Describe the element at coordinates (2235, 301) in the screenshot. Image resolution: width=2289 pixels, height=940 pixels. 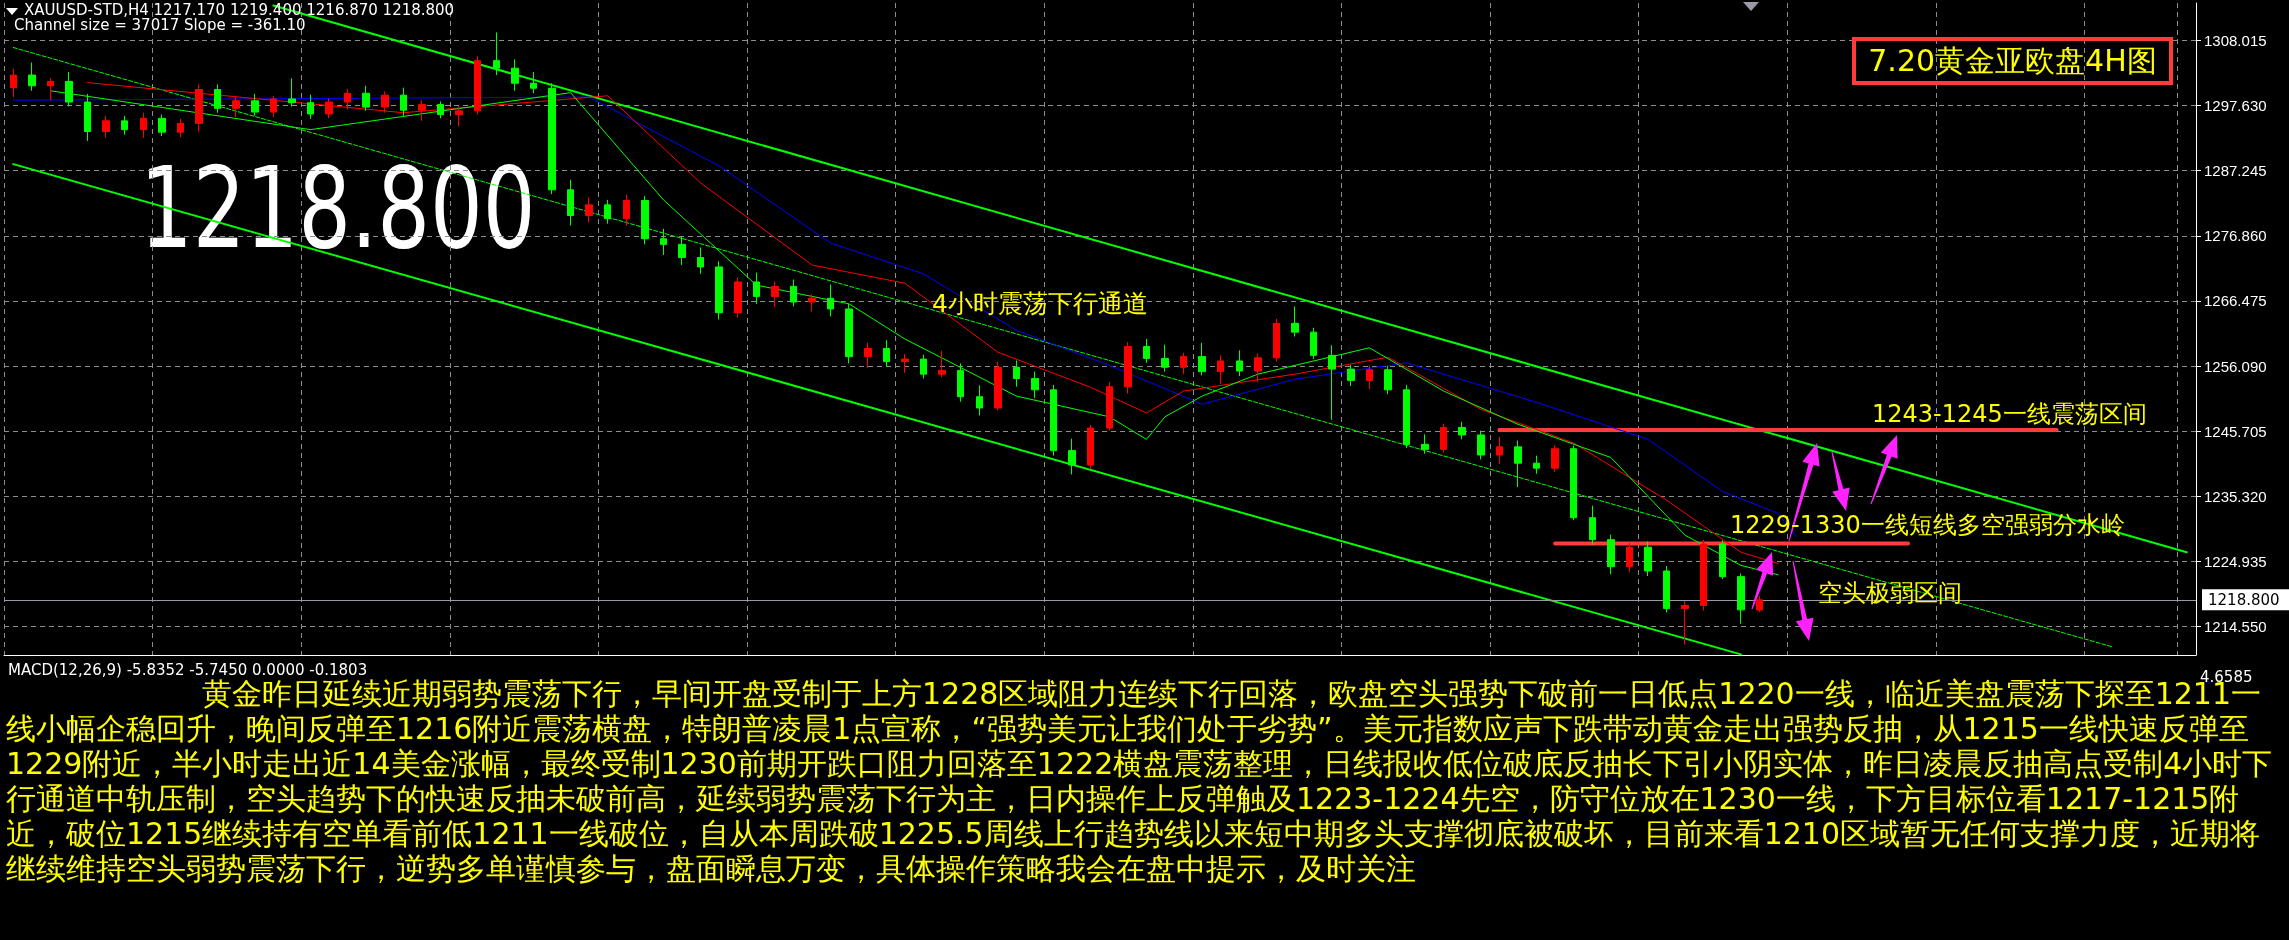
I see `y-tick-label: 1266.475` at that location.